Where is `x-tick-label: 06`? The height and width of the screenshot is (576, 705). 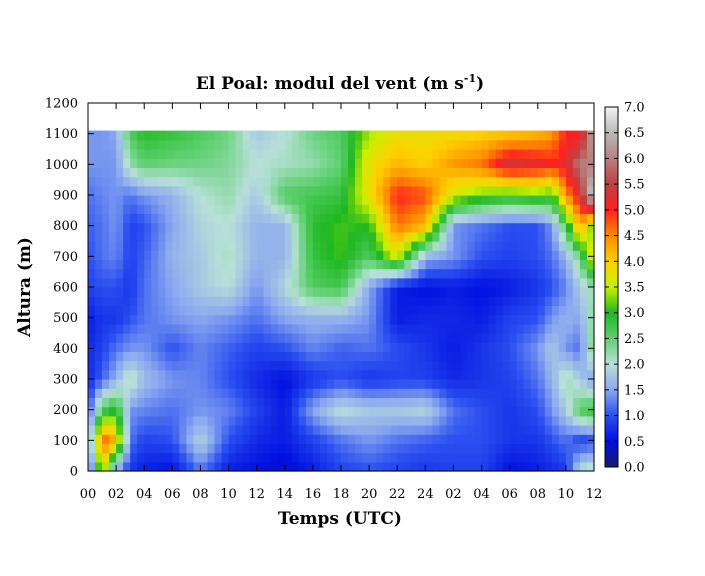
x-tick-label: 06 is located at coordinates (172, 494).